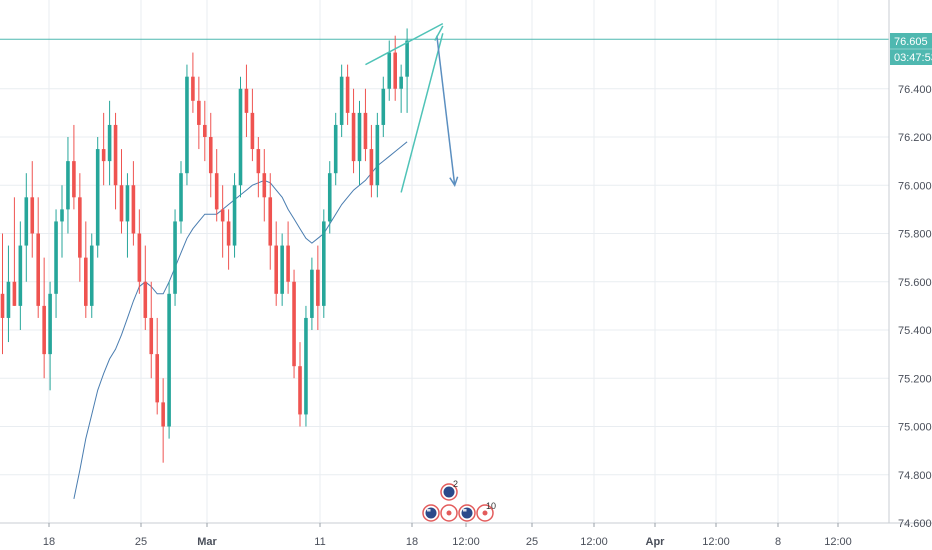 The width and height of the screenshot is (932, 550). I want to click on event-marker-stacked, so click(449, 492).